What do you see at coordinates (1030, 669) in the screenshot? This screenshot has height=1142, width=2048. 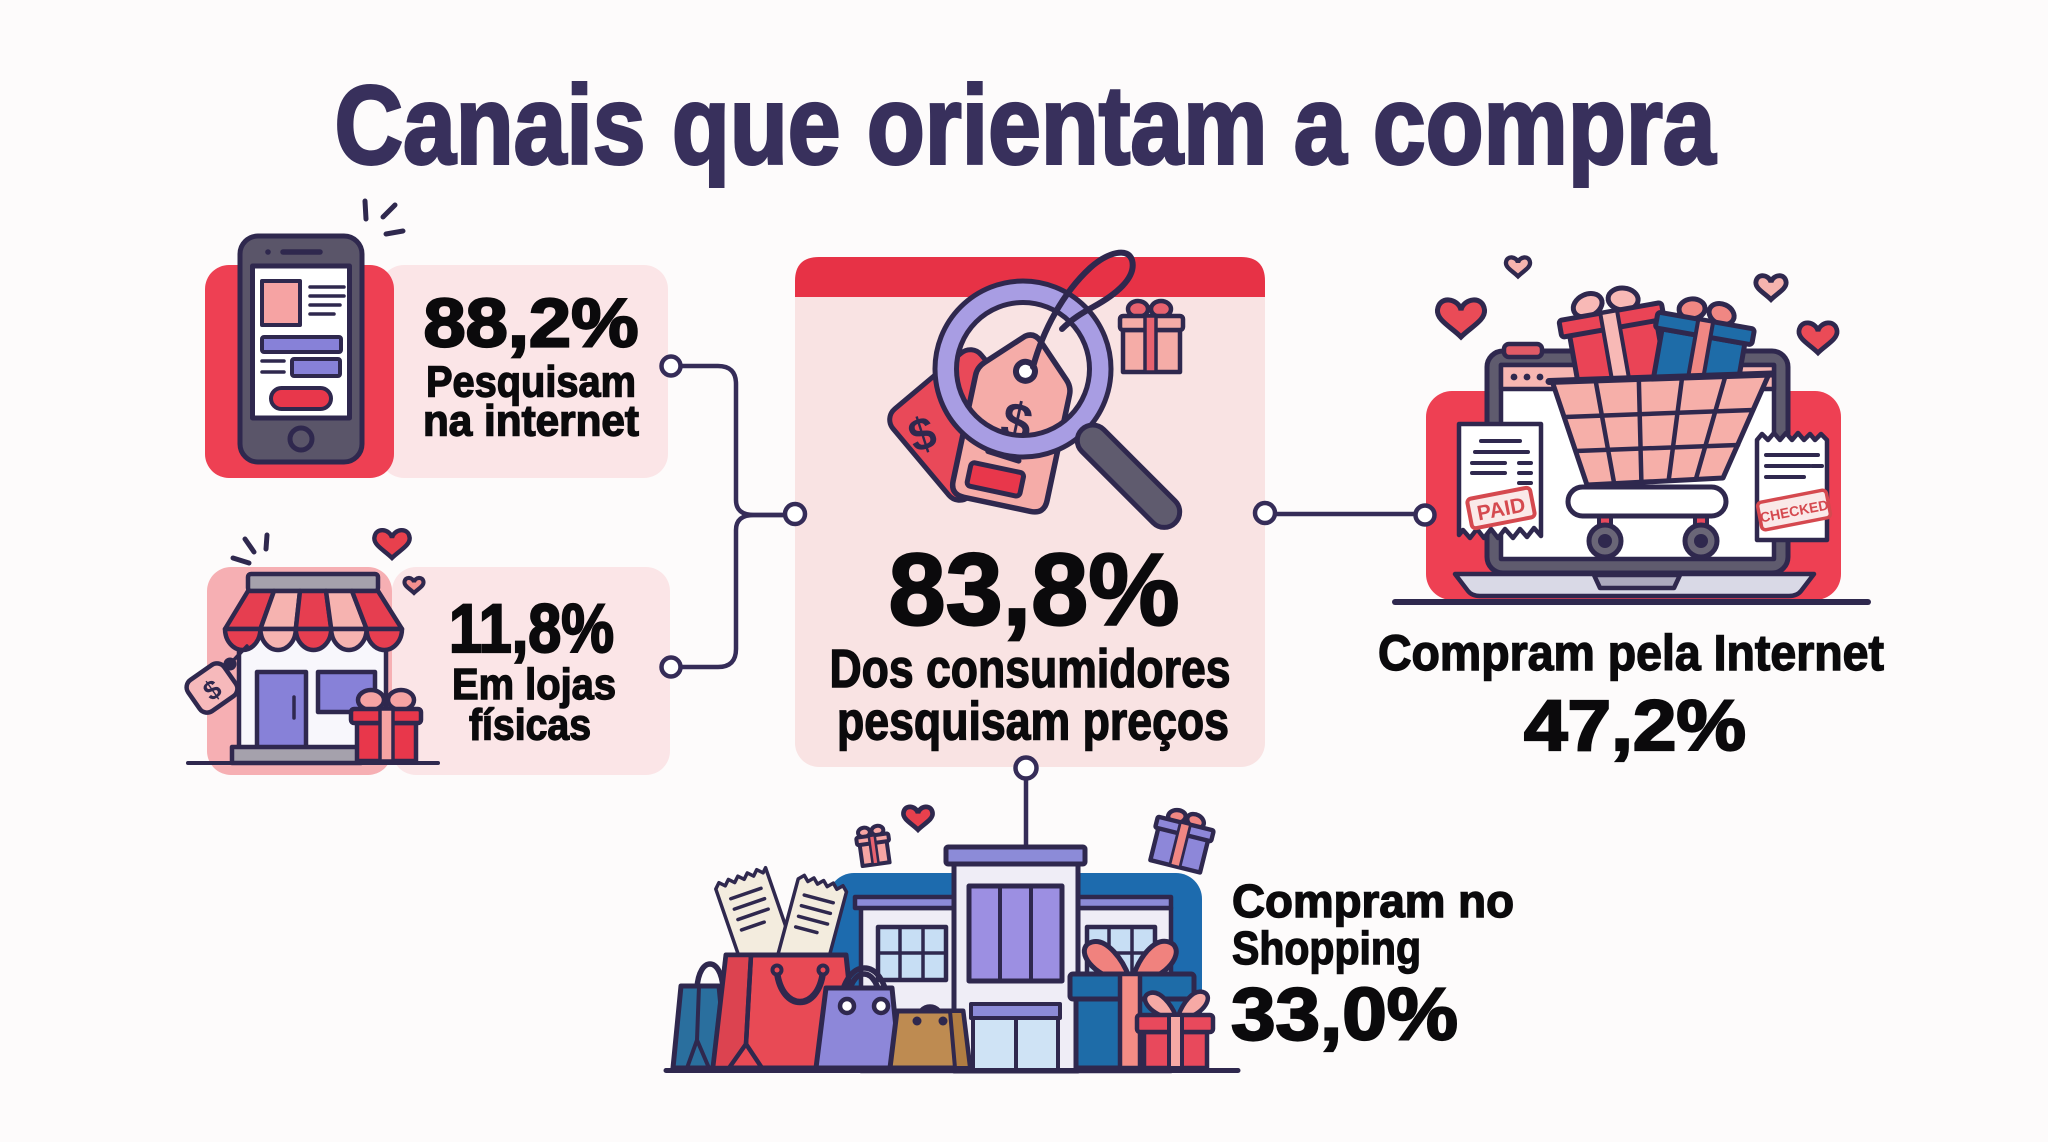 I see `svg-text: Dos consumidores` at bounding box center [1030, 669].